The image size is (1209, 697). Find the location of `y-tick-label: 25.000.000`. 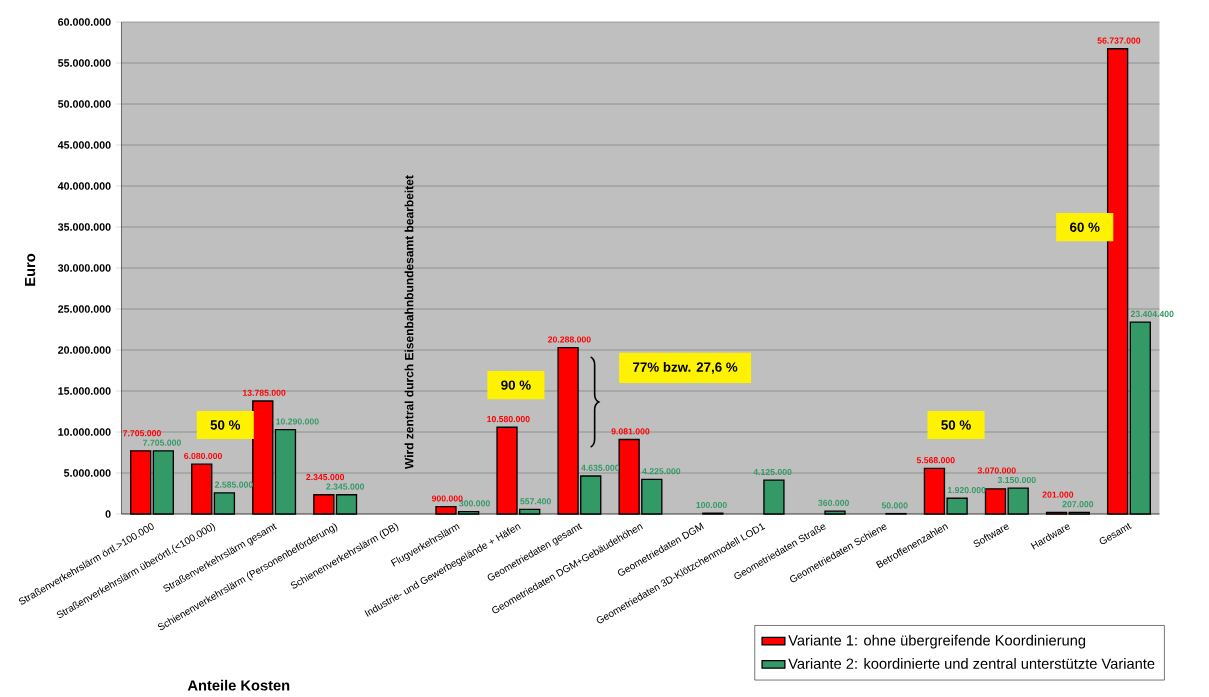

y-tick-label: 25.000.000 is located at coordinates (84, 309).